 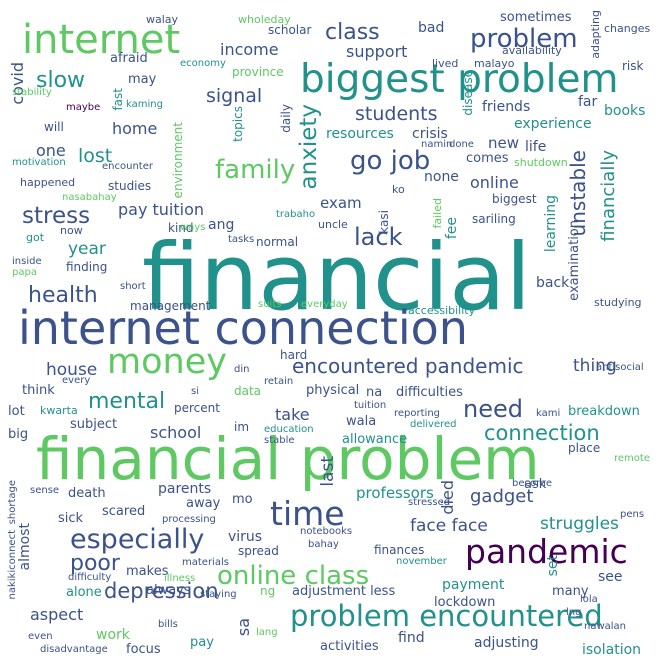 What do you see at coordinates (249, 49) in the screenshot?
I see `cloud-word: income` at bounding box center [249, 49].